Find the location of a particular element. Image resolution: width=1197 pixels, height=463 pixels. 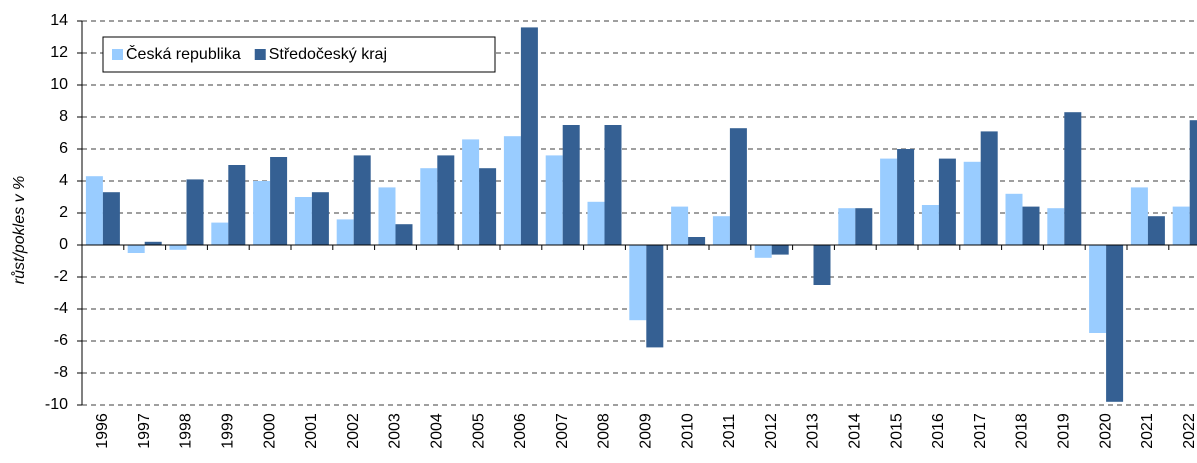

legend-box is located at coordinates (299, 54).